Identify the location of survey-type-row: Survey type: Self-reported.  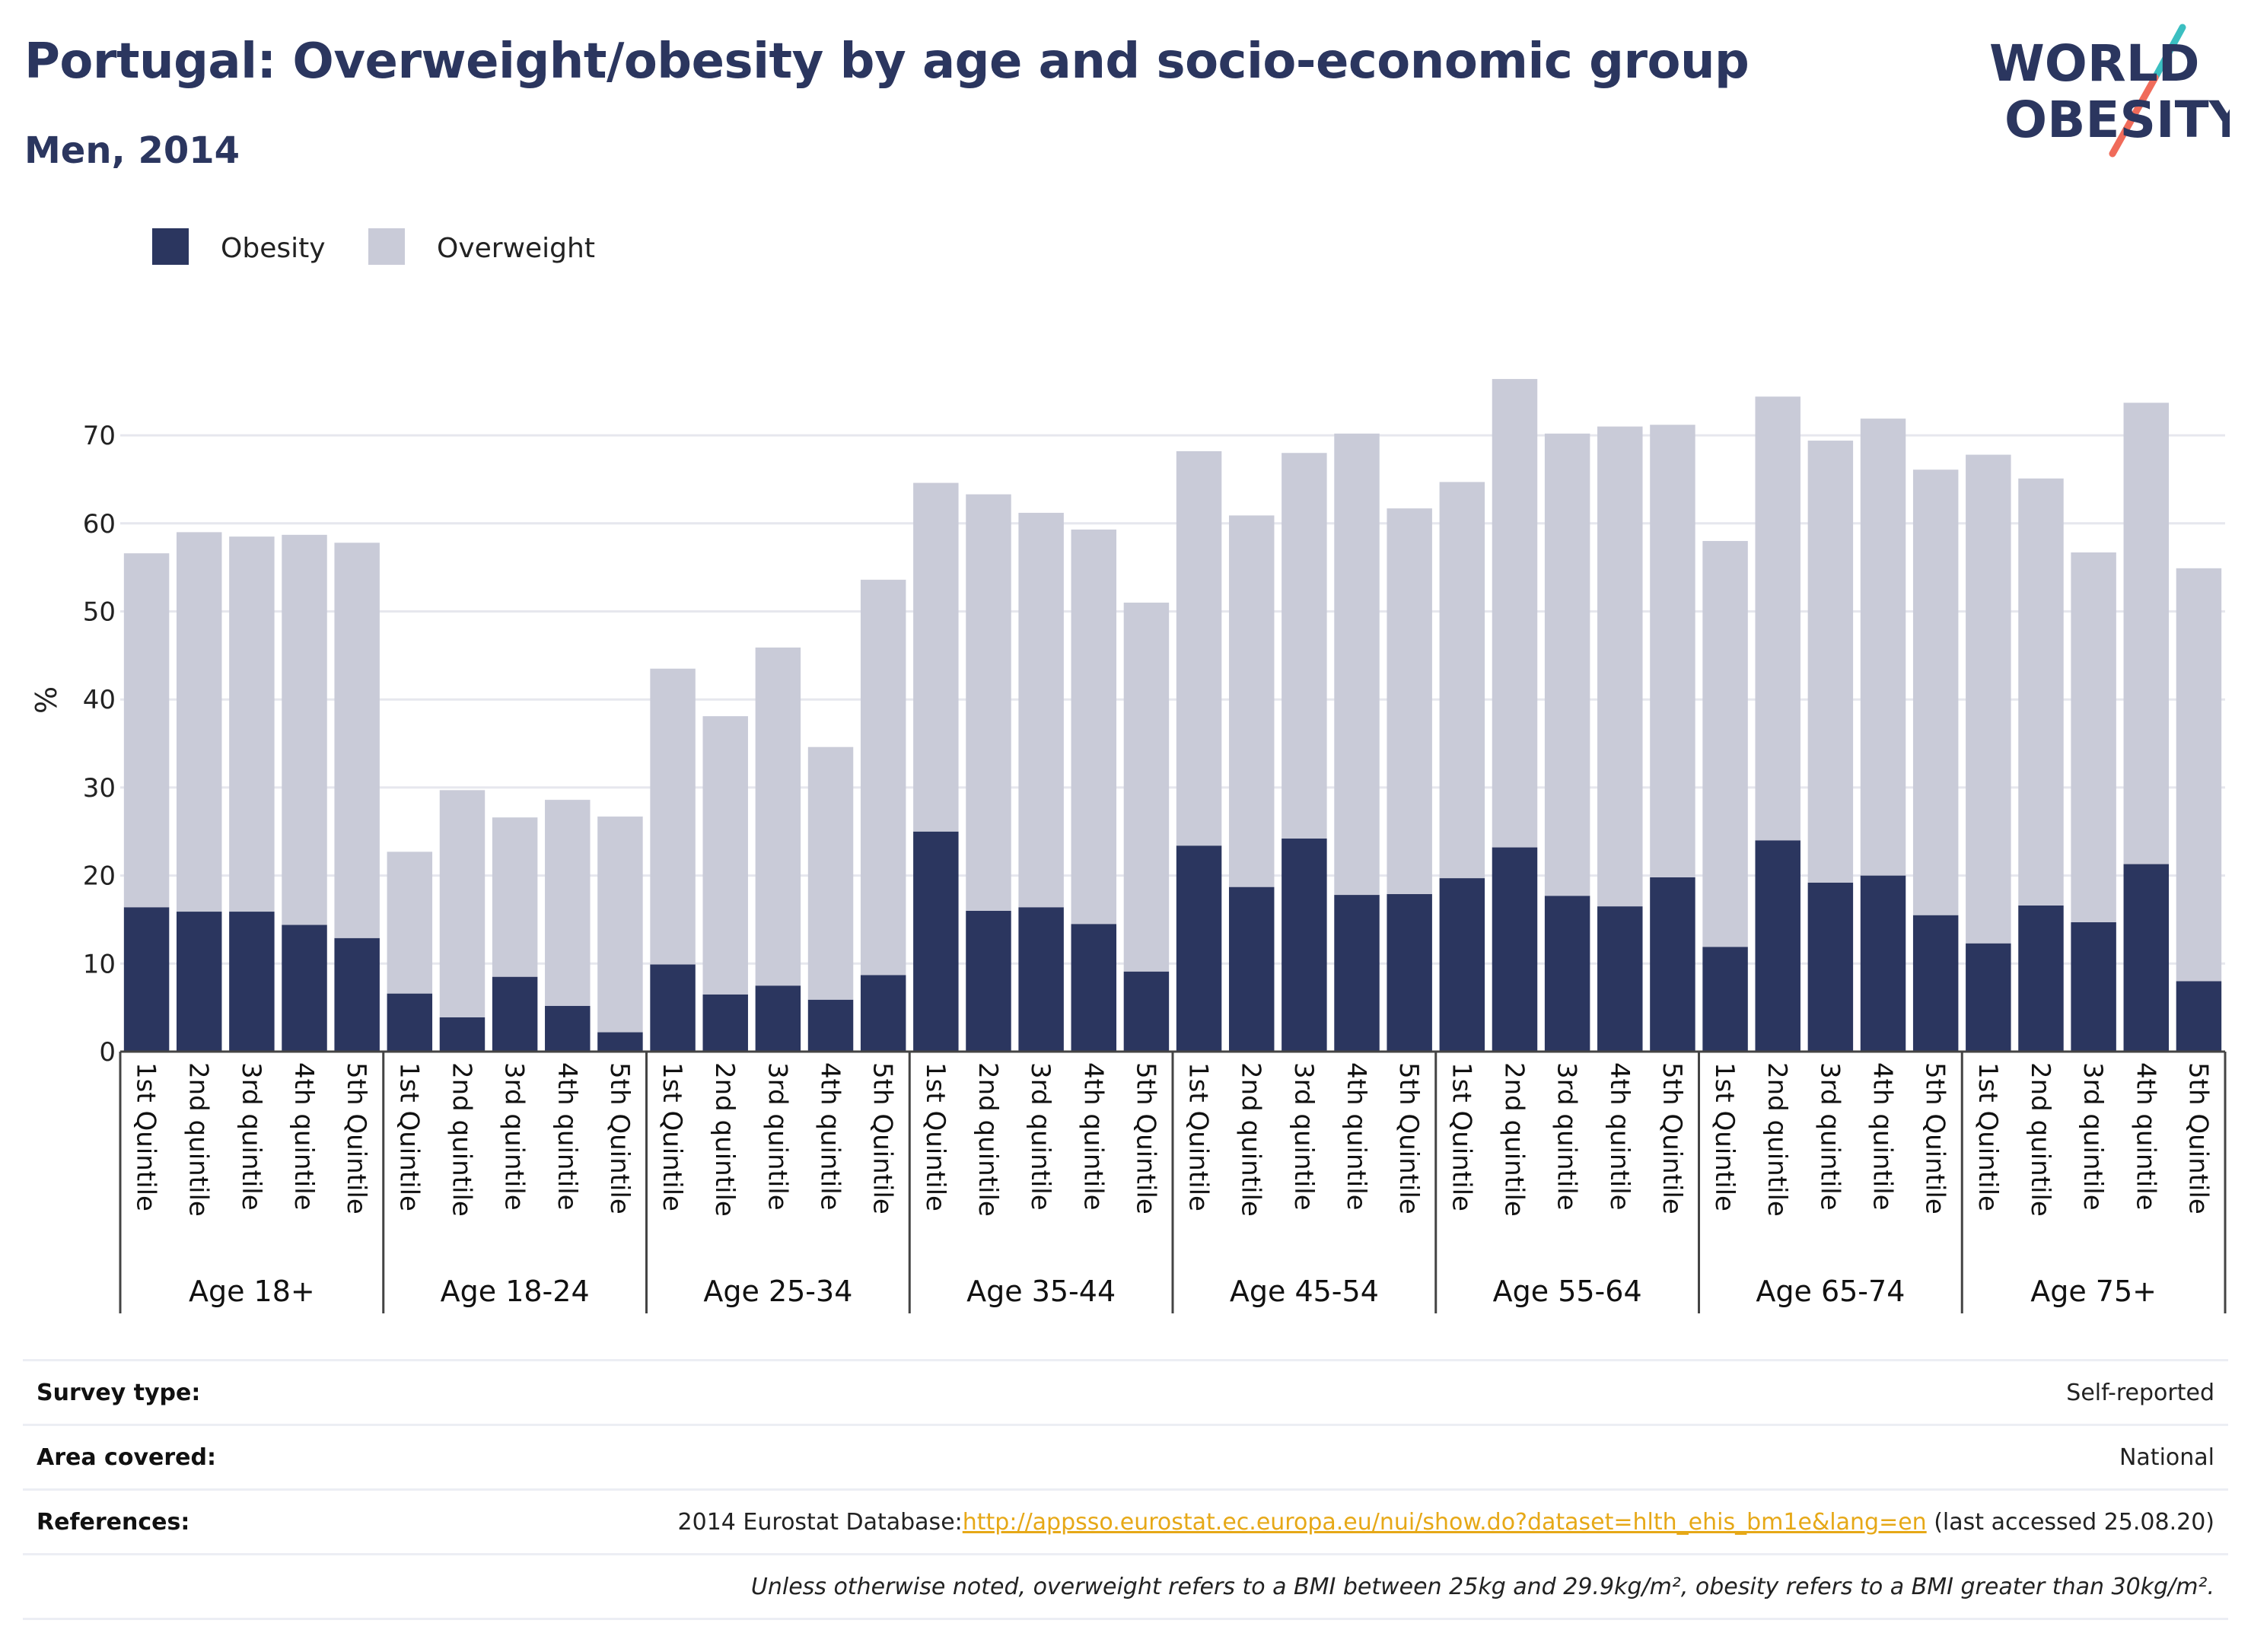
(1125, 1391).